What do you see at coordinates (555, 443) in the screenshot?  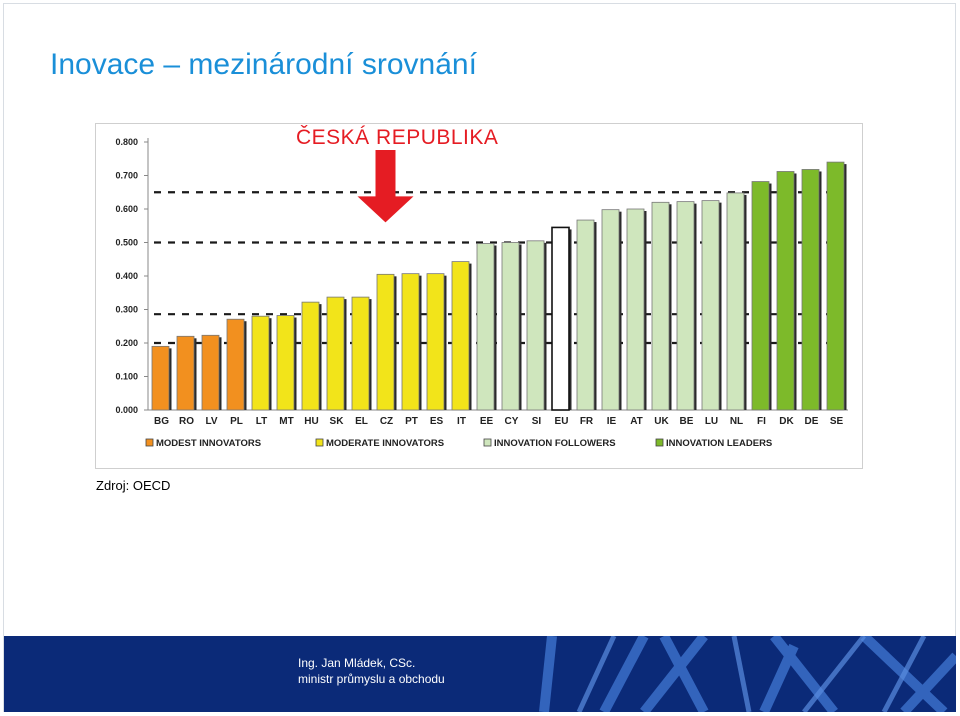 I see `legend-label: INNOVATION FOLLOWERS` at bounding box center [555, 443].